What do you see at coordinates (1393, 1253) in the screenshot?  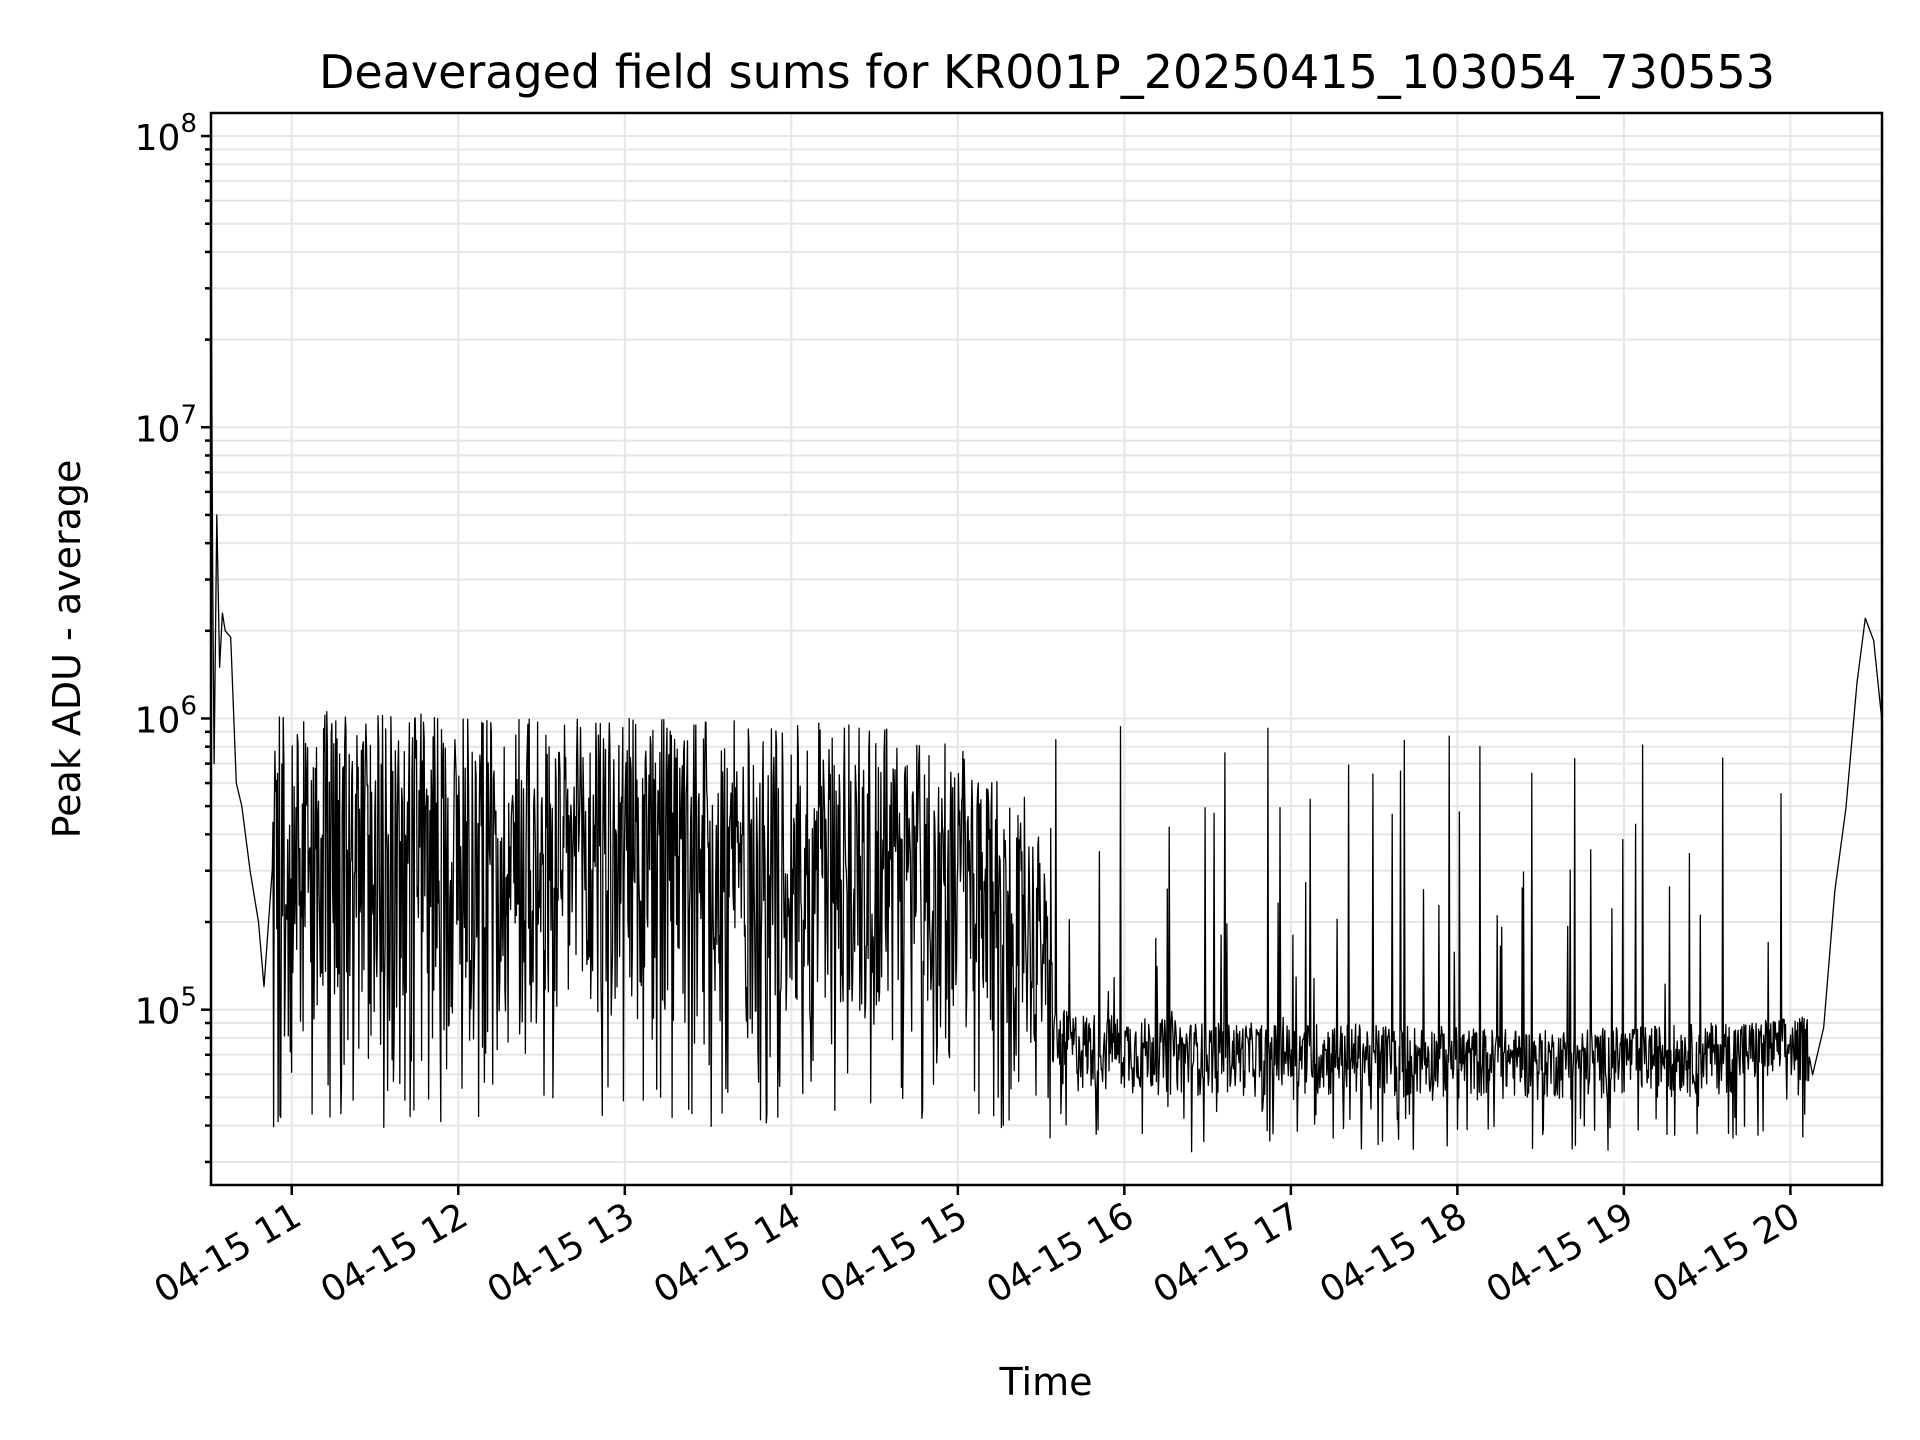 I see `x-tick-label: 04-15 18` at bounding box center [1393, 1253].